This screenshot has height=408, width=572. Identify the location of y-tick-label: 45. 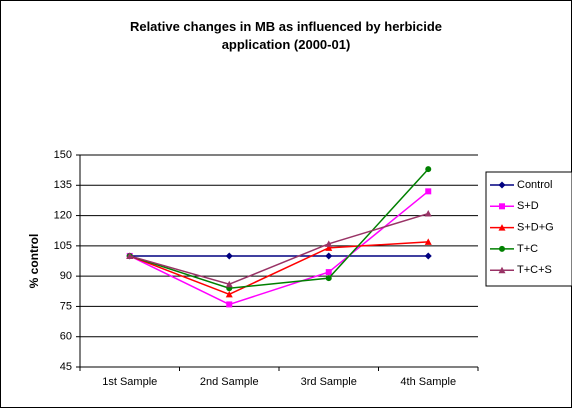
(66, 367).